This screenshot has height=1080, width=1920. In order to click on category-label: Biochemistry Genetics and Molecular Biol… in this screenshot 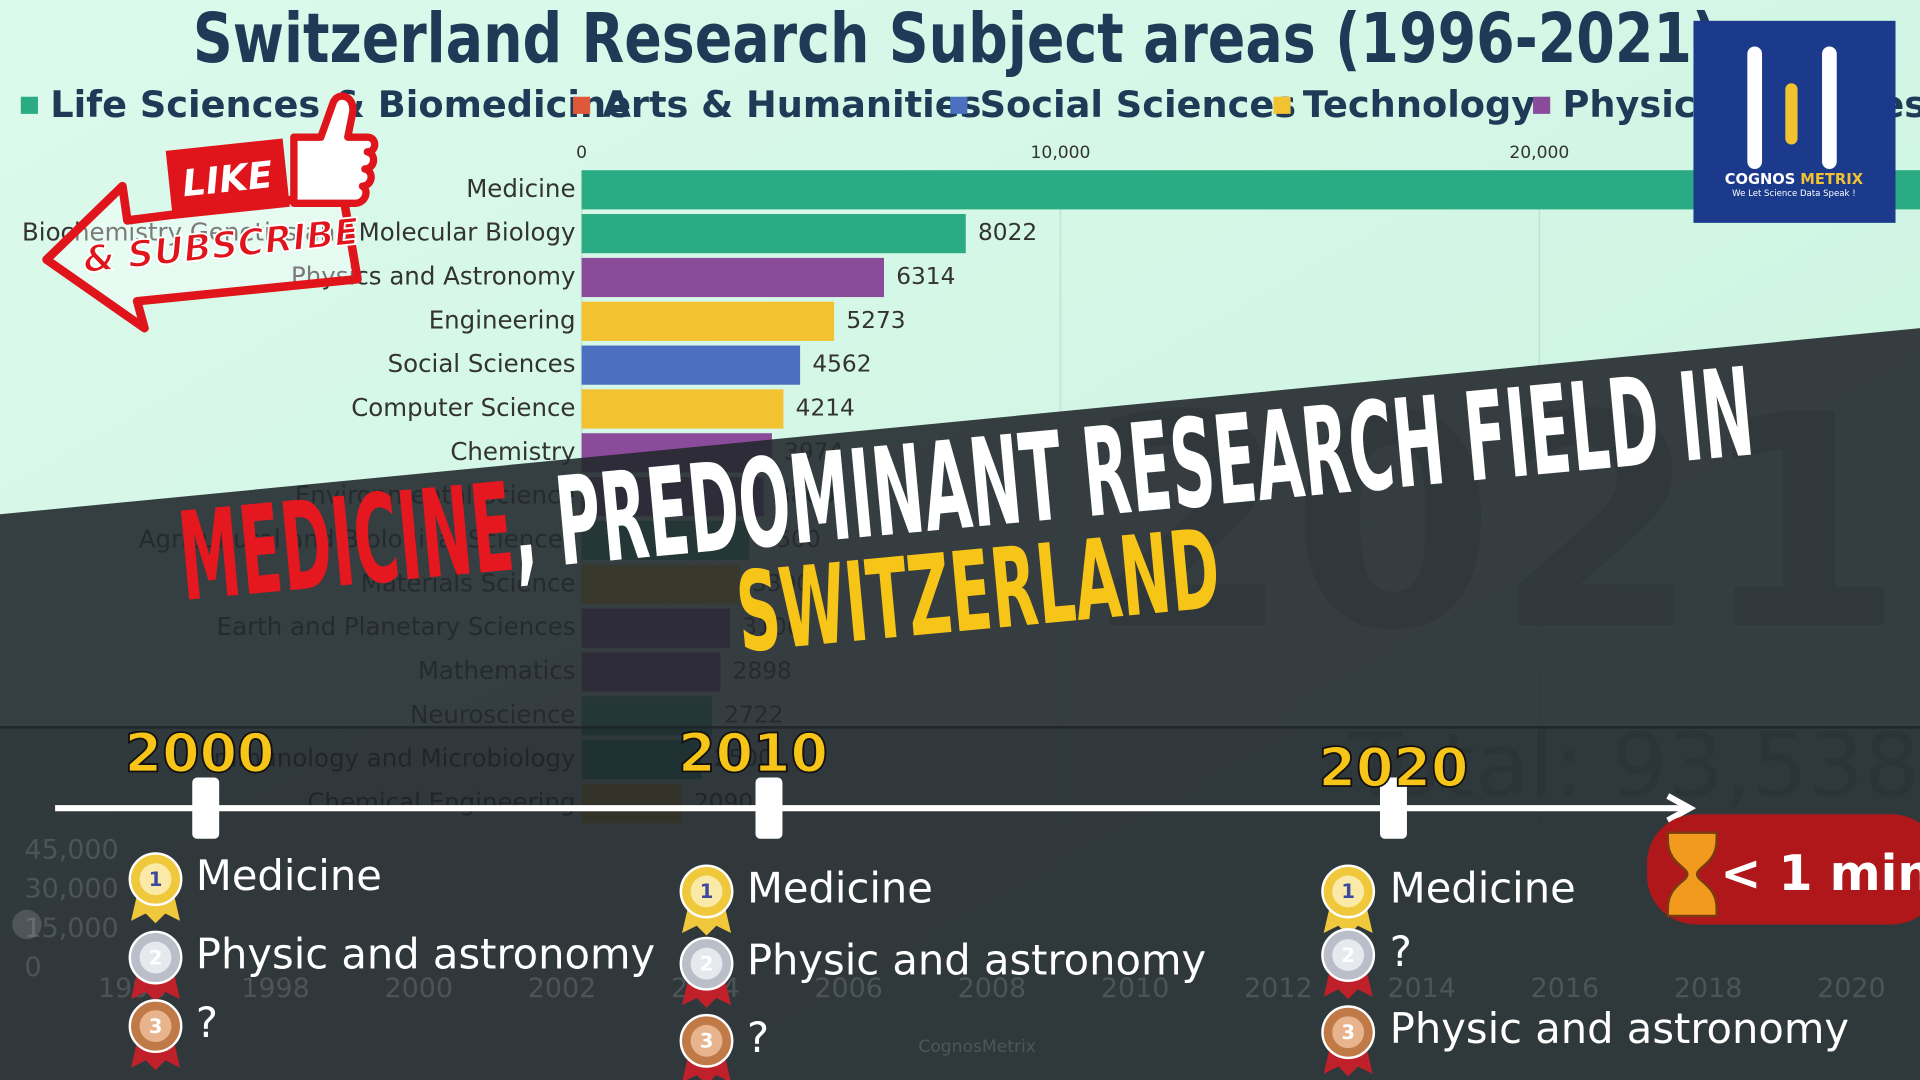, I will do `click(299, 232)`.